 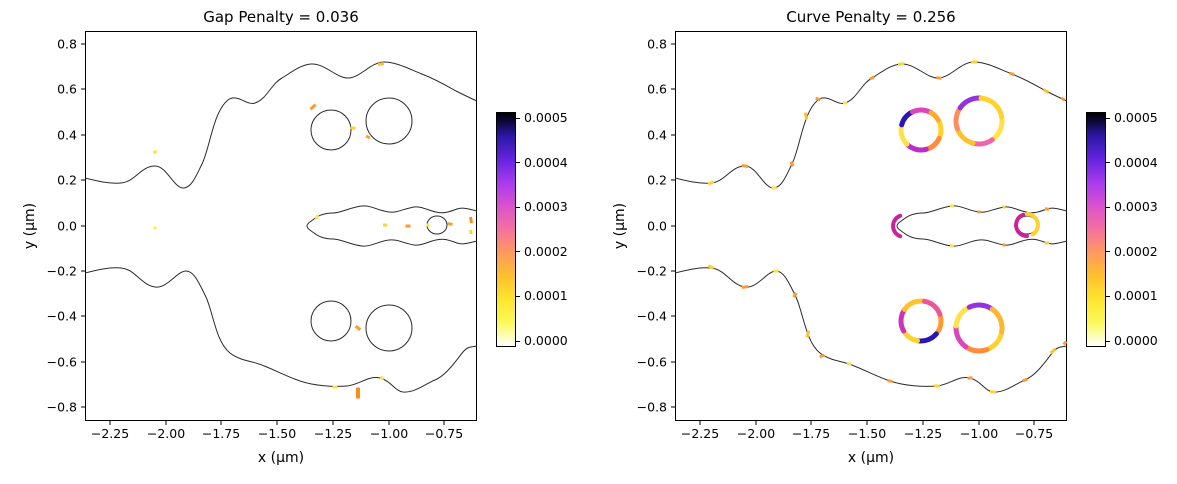 I want to click on colorbar-tick-label: 0.0004, so click(x=1136, y=162).